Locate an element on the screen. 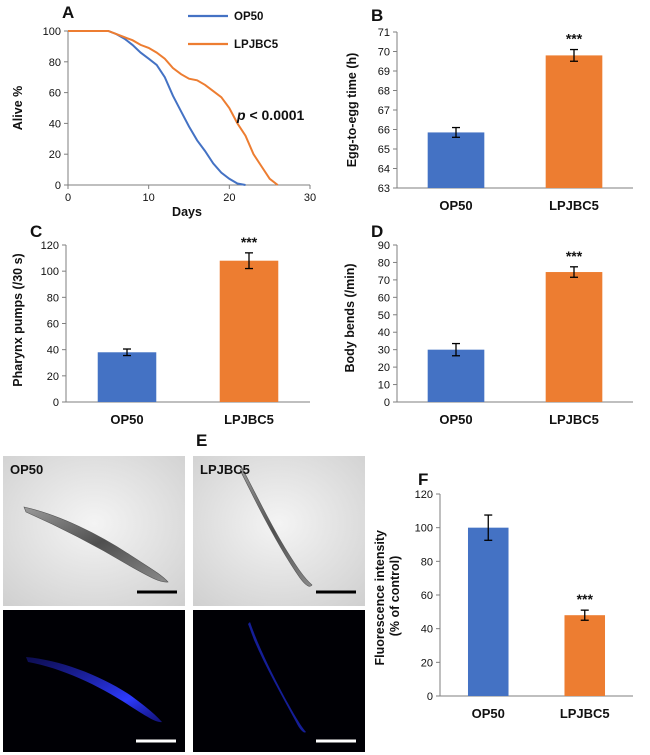 The image size is (650, 755). x-tick-label-a: 30 is located at coordinates (310, 198).